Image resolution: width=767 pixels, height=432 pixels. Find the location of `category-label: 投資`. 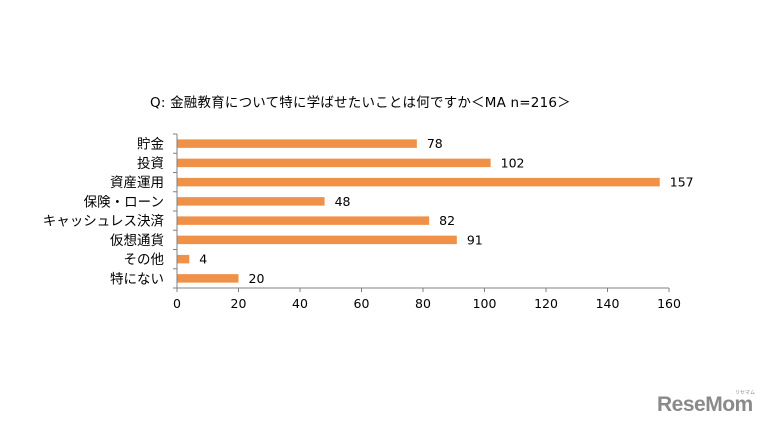

category-label: 投資 is located at coordinates (150, 164).